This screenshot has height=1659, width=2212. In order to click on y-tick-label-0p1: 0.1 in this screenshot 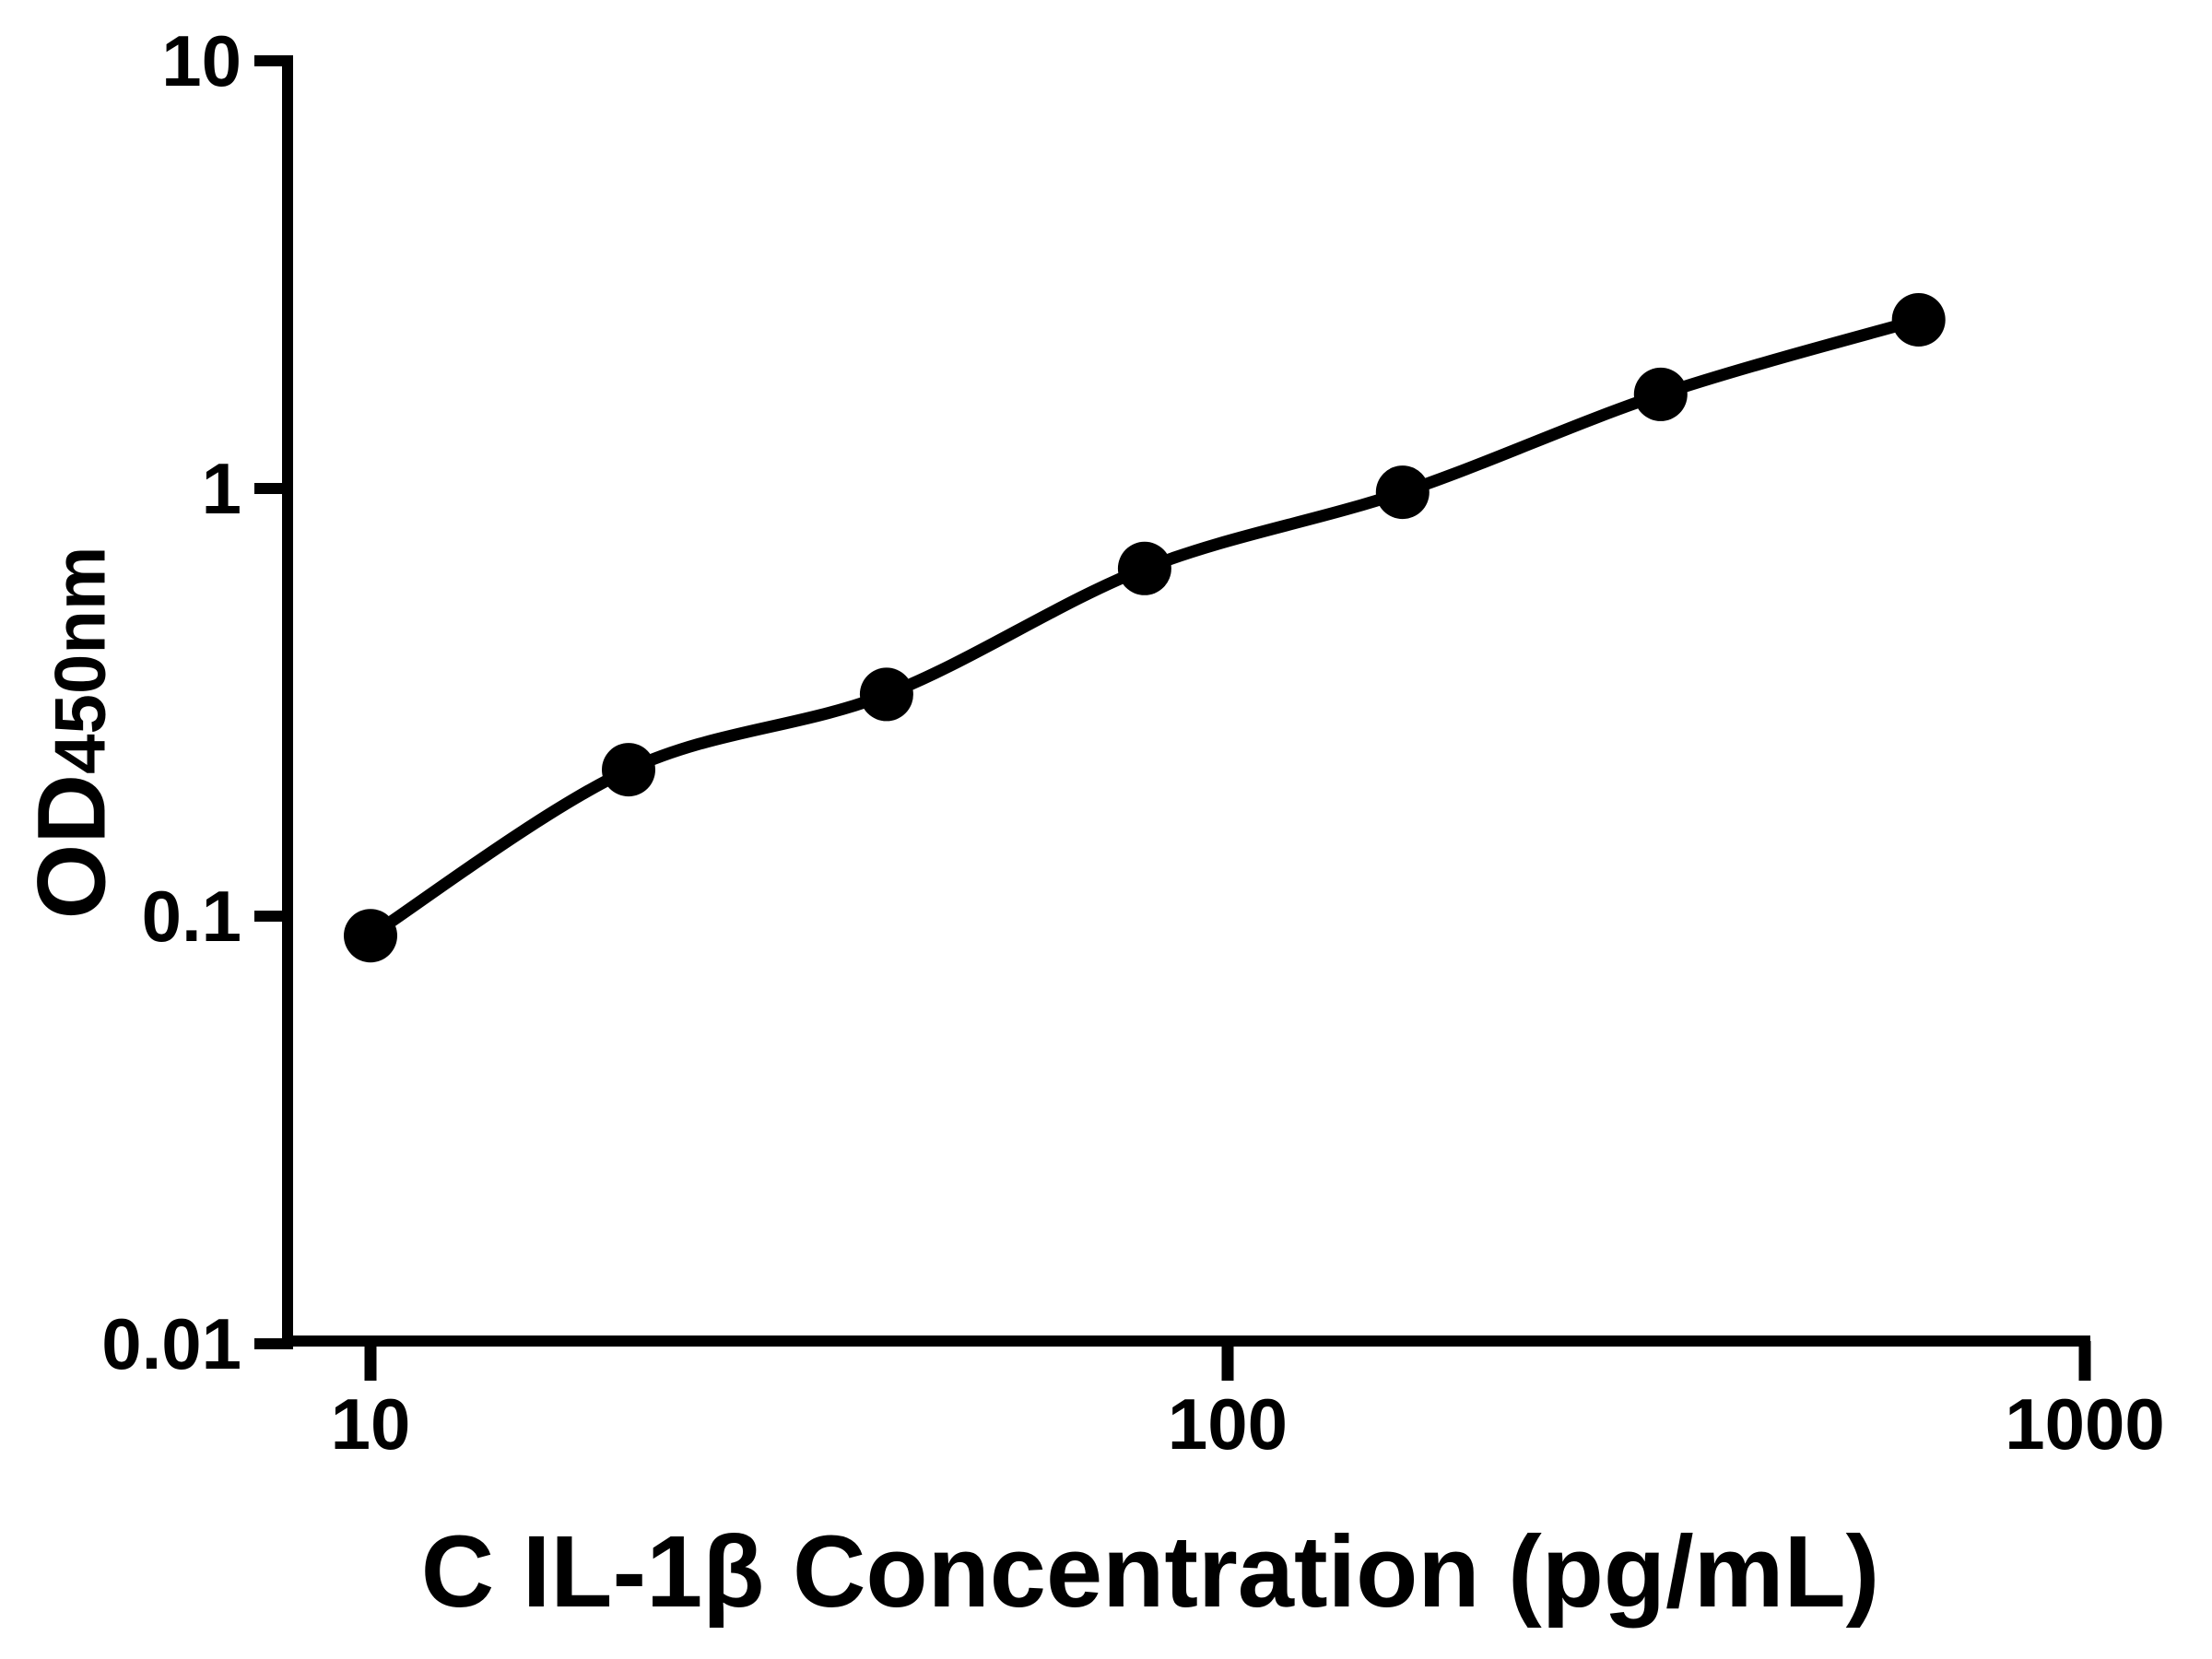, I will do `click(191, 916)`.